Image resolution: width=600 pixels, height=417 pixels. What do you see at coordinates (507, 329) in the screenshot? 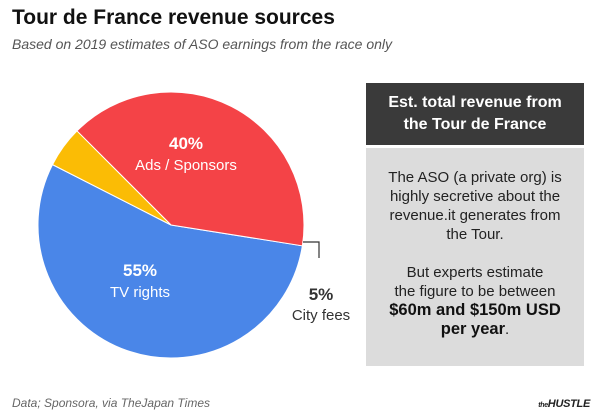
I see `info-tail: .` at bounding box center [507, 329].